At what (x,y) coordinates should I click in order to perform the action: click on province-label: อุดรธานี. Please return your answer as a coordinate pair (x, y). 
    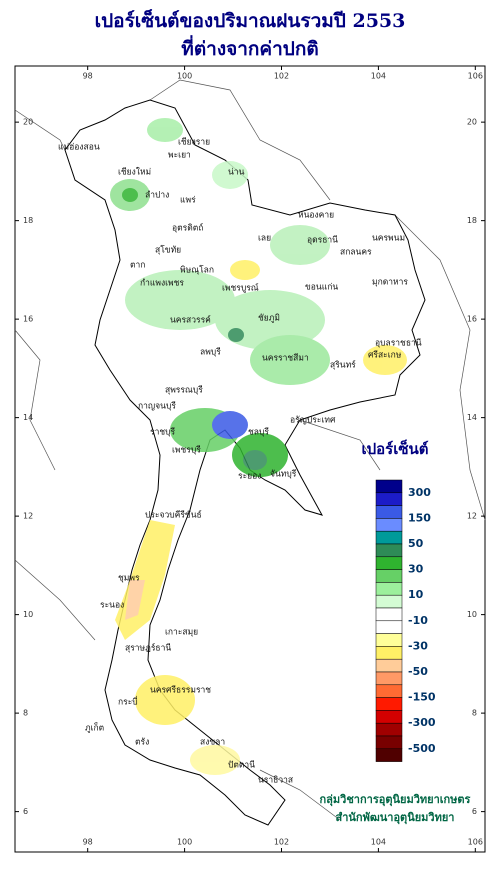
    Looking at the image, I should click on (322, 240).